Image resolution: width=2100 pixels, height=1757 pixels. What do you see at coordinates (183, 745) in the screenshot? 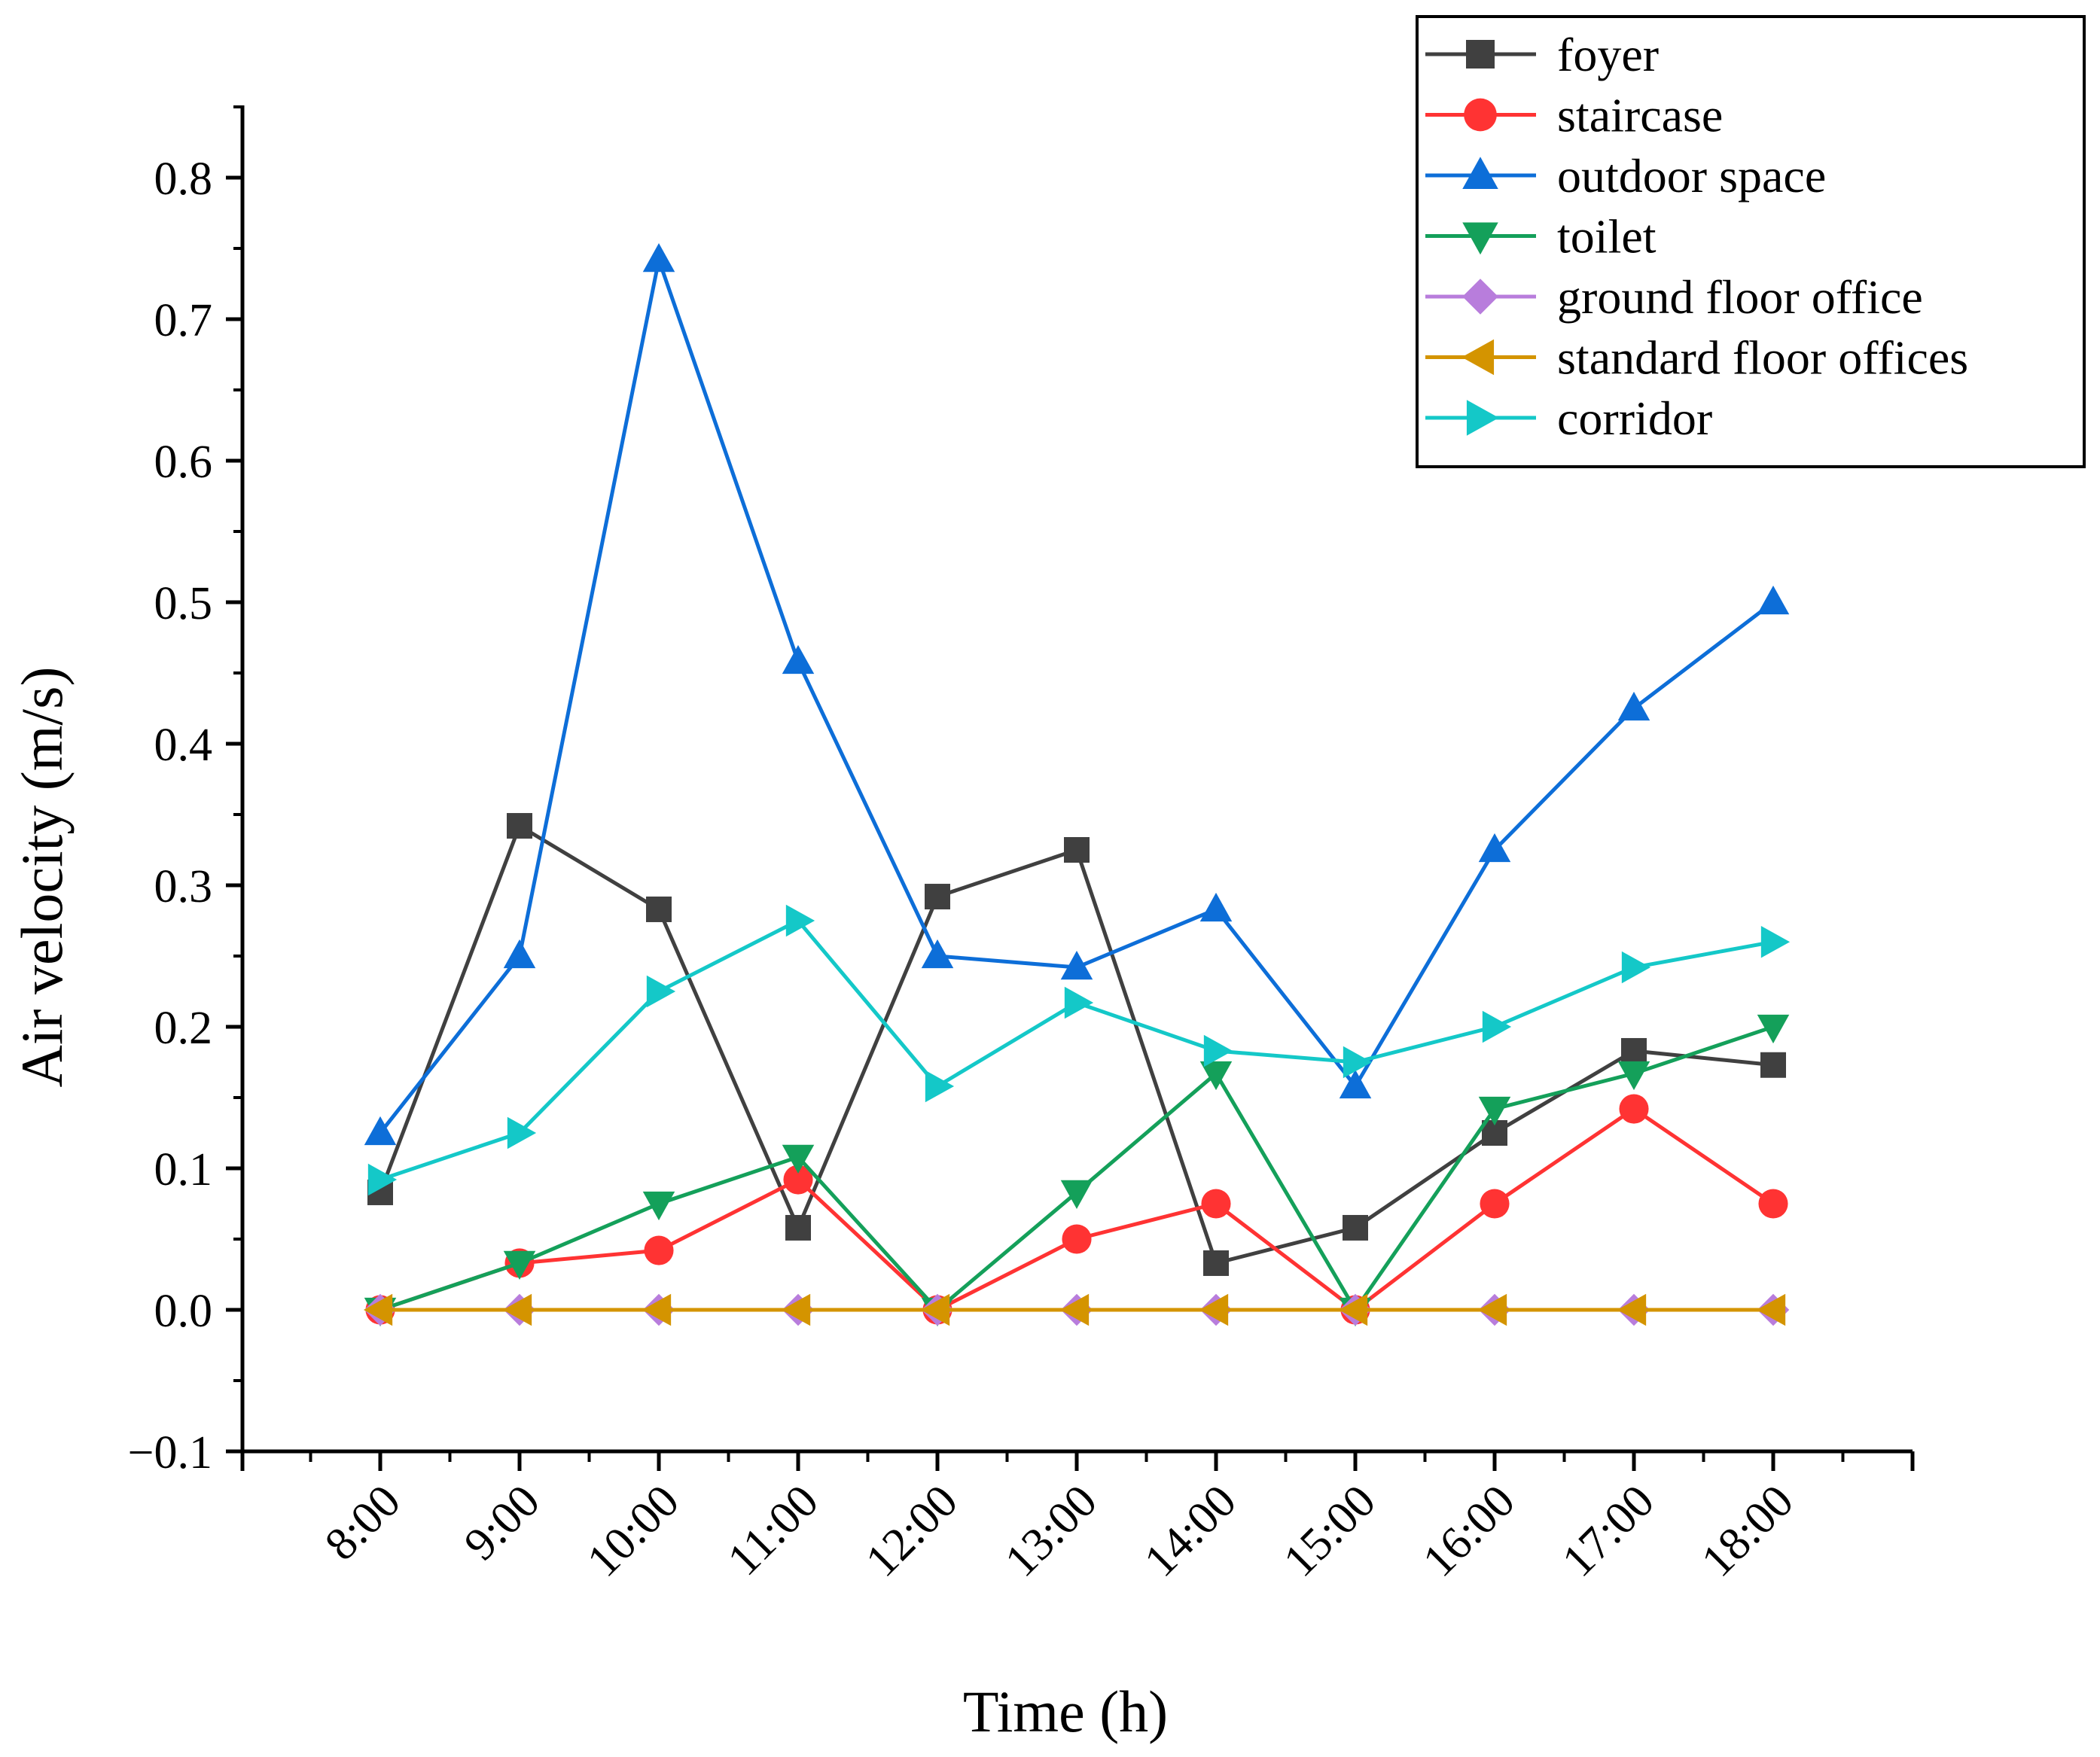
I see `y-tick-label: 0.4` at bounding box center [183, 745].